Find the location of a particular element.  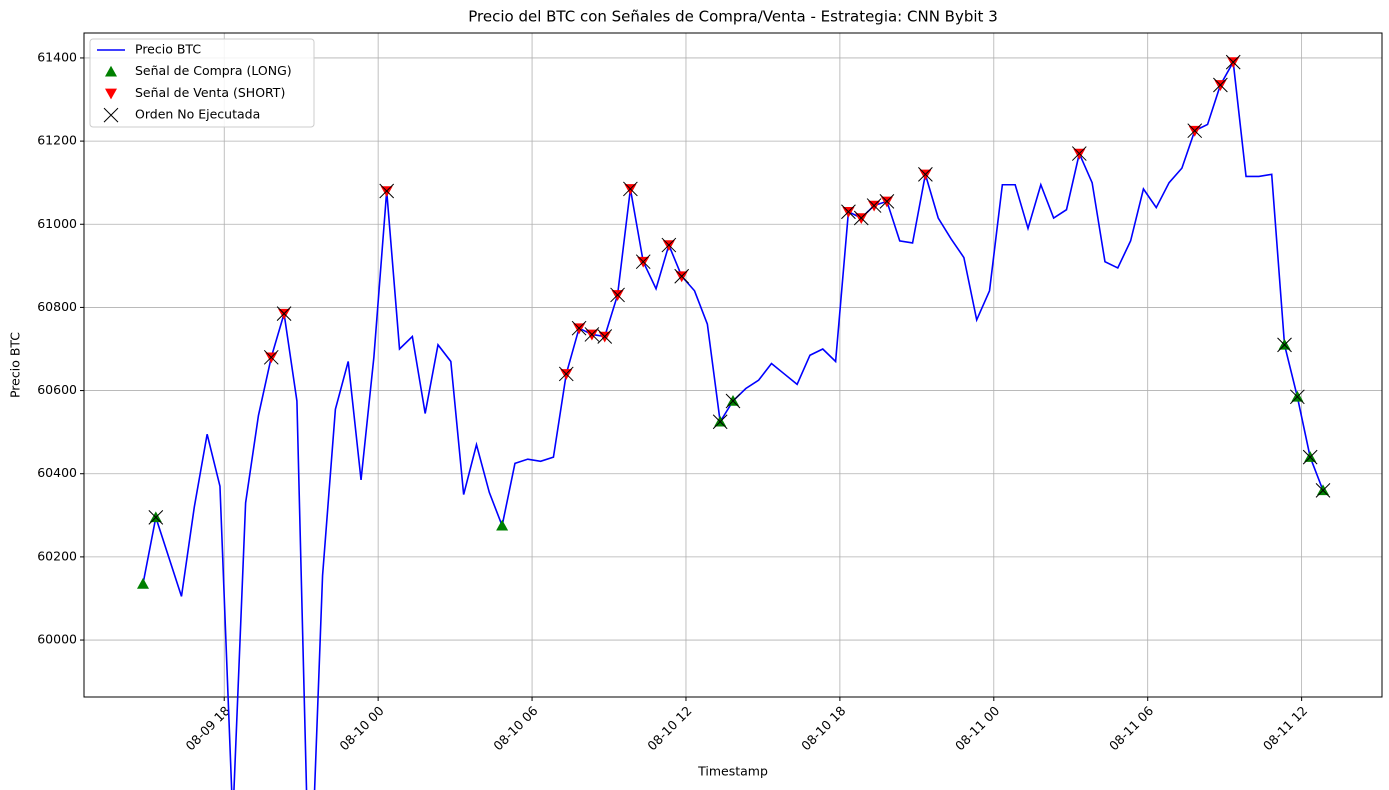

y-tick-label: 60600 is located at coordinates (57, 389).